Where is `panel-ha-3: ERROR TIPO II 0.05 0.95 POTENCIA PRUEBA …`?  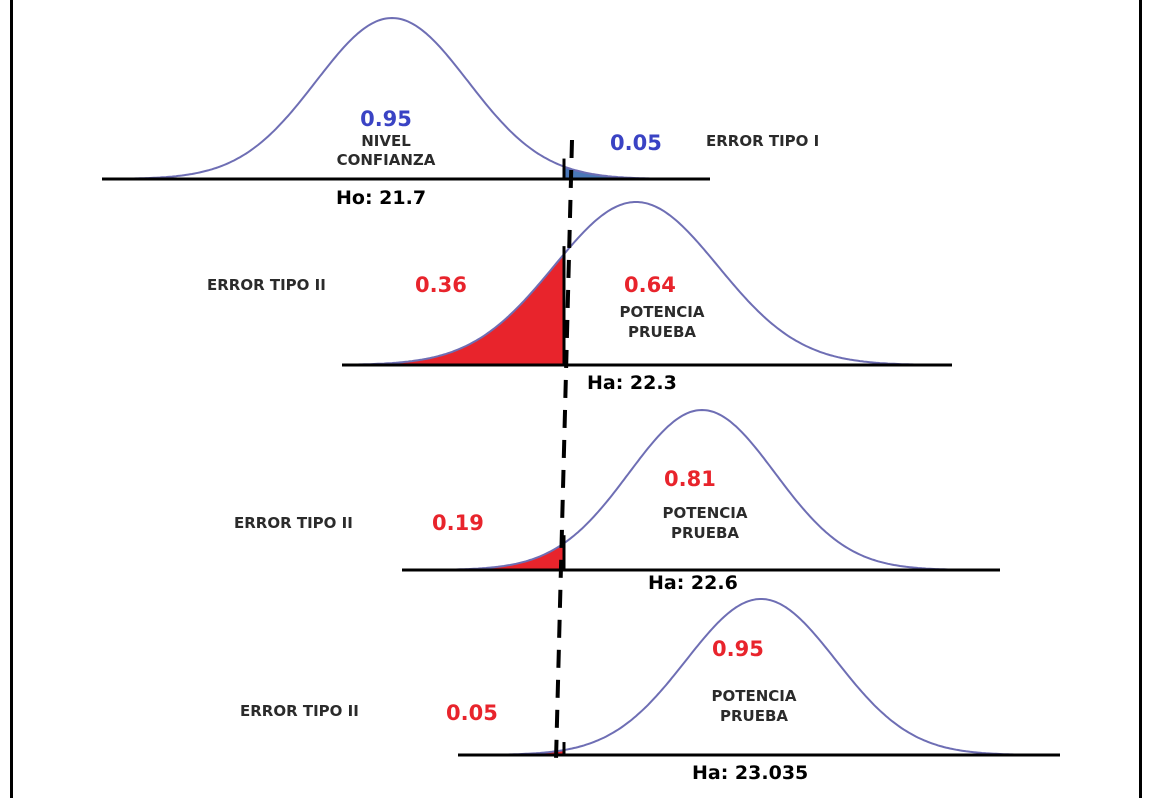 panel-ha-3: ERROR TIPO II 0.05 0.95 POTENCIA PRUEBA … is located at coordinates (524, 710).